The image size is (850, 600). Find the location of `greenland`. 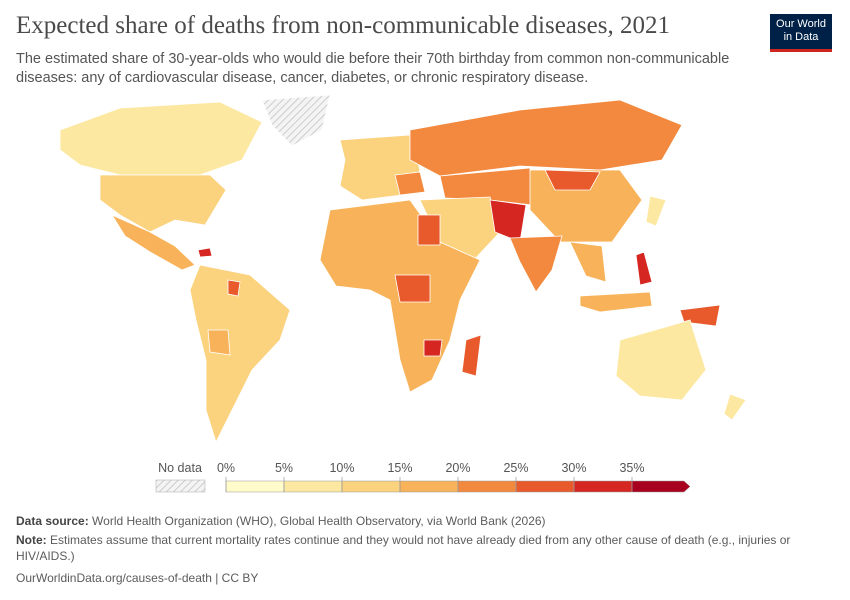

greenland is located at coordinates (296, 120).